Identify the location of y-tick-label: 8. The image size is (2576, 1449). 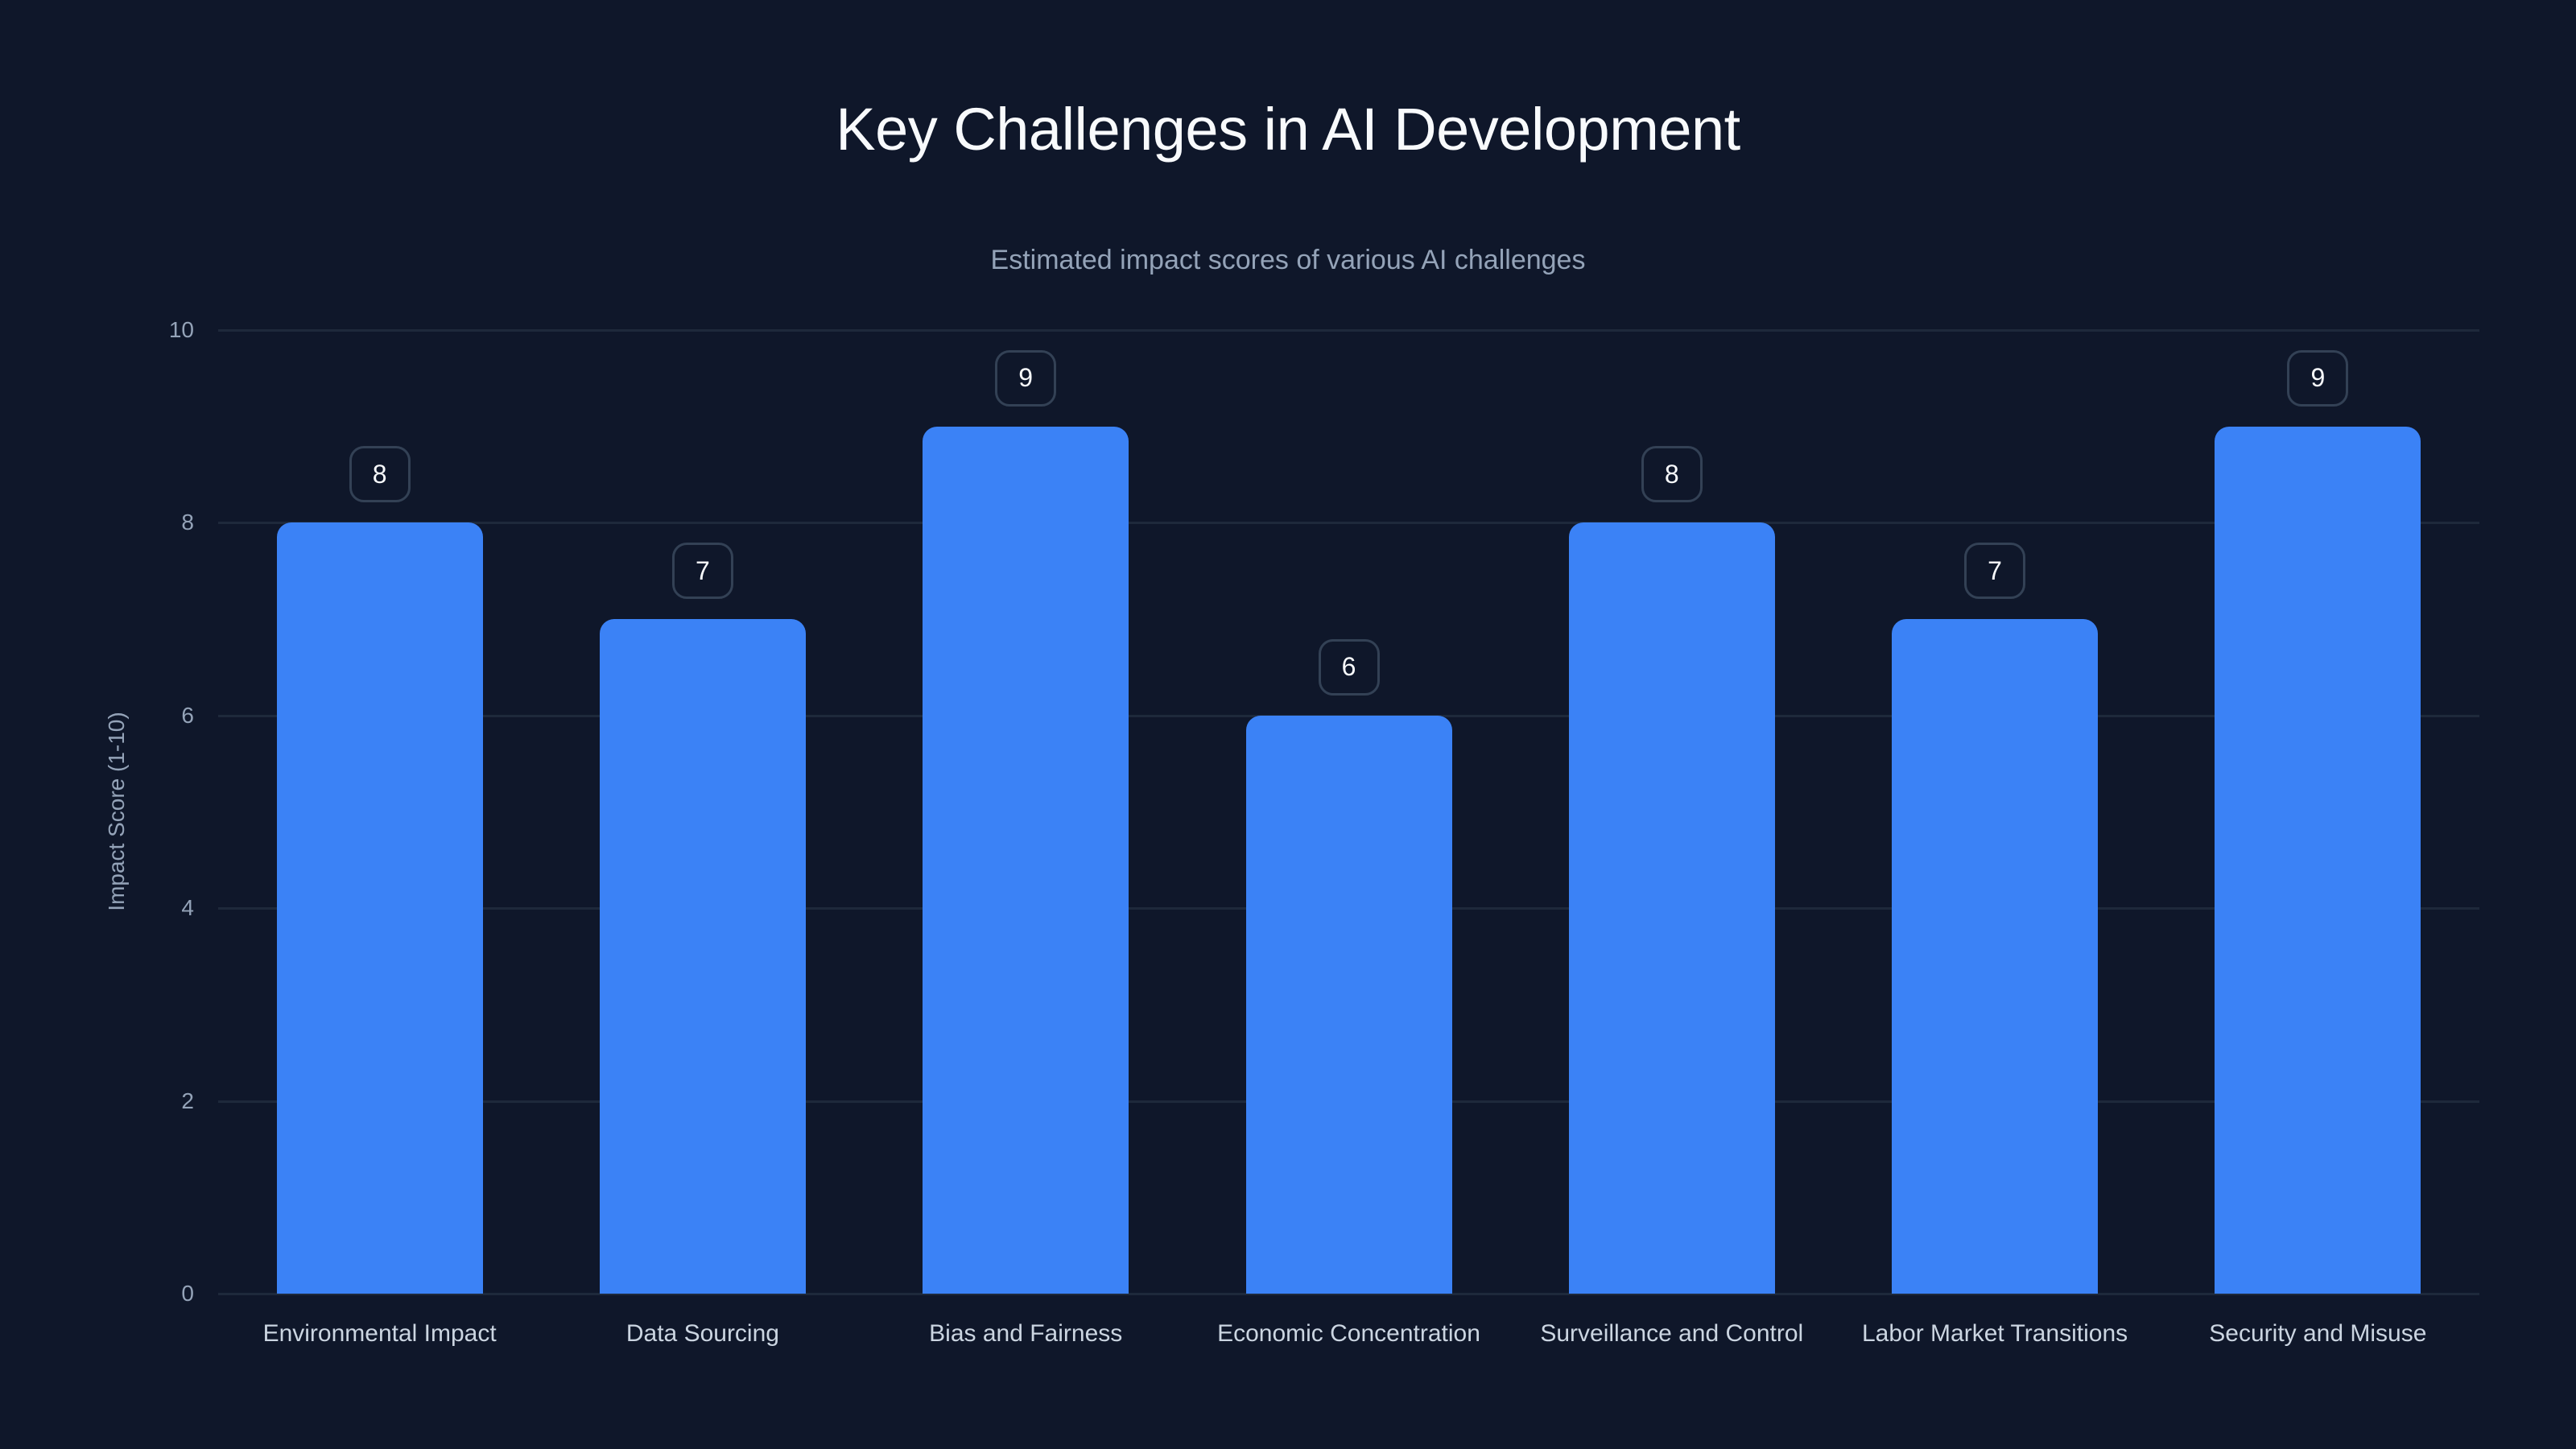
(187, 522).